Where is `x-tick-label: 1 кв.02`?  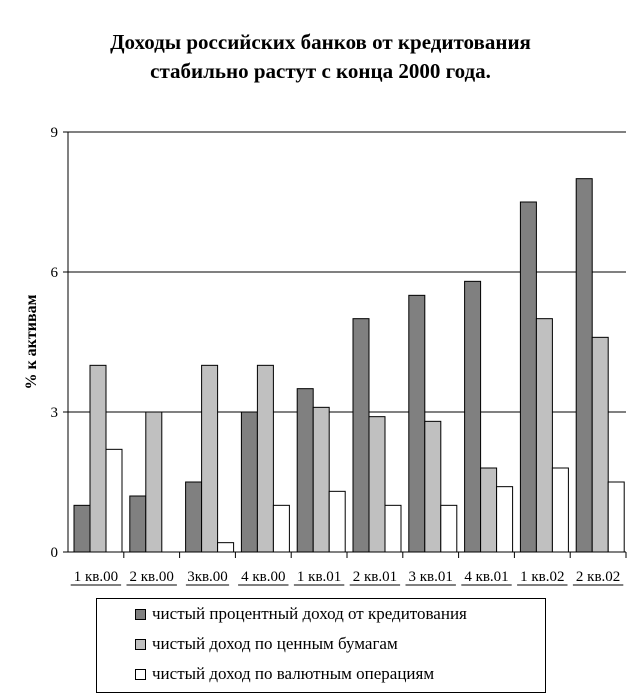
x-tick-label: 1 кв.02 is located at coordinates (542, 577).